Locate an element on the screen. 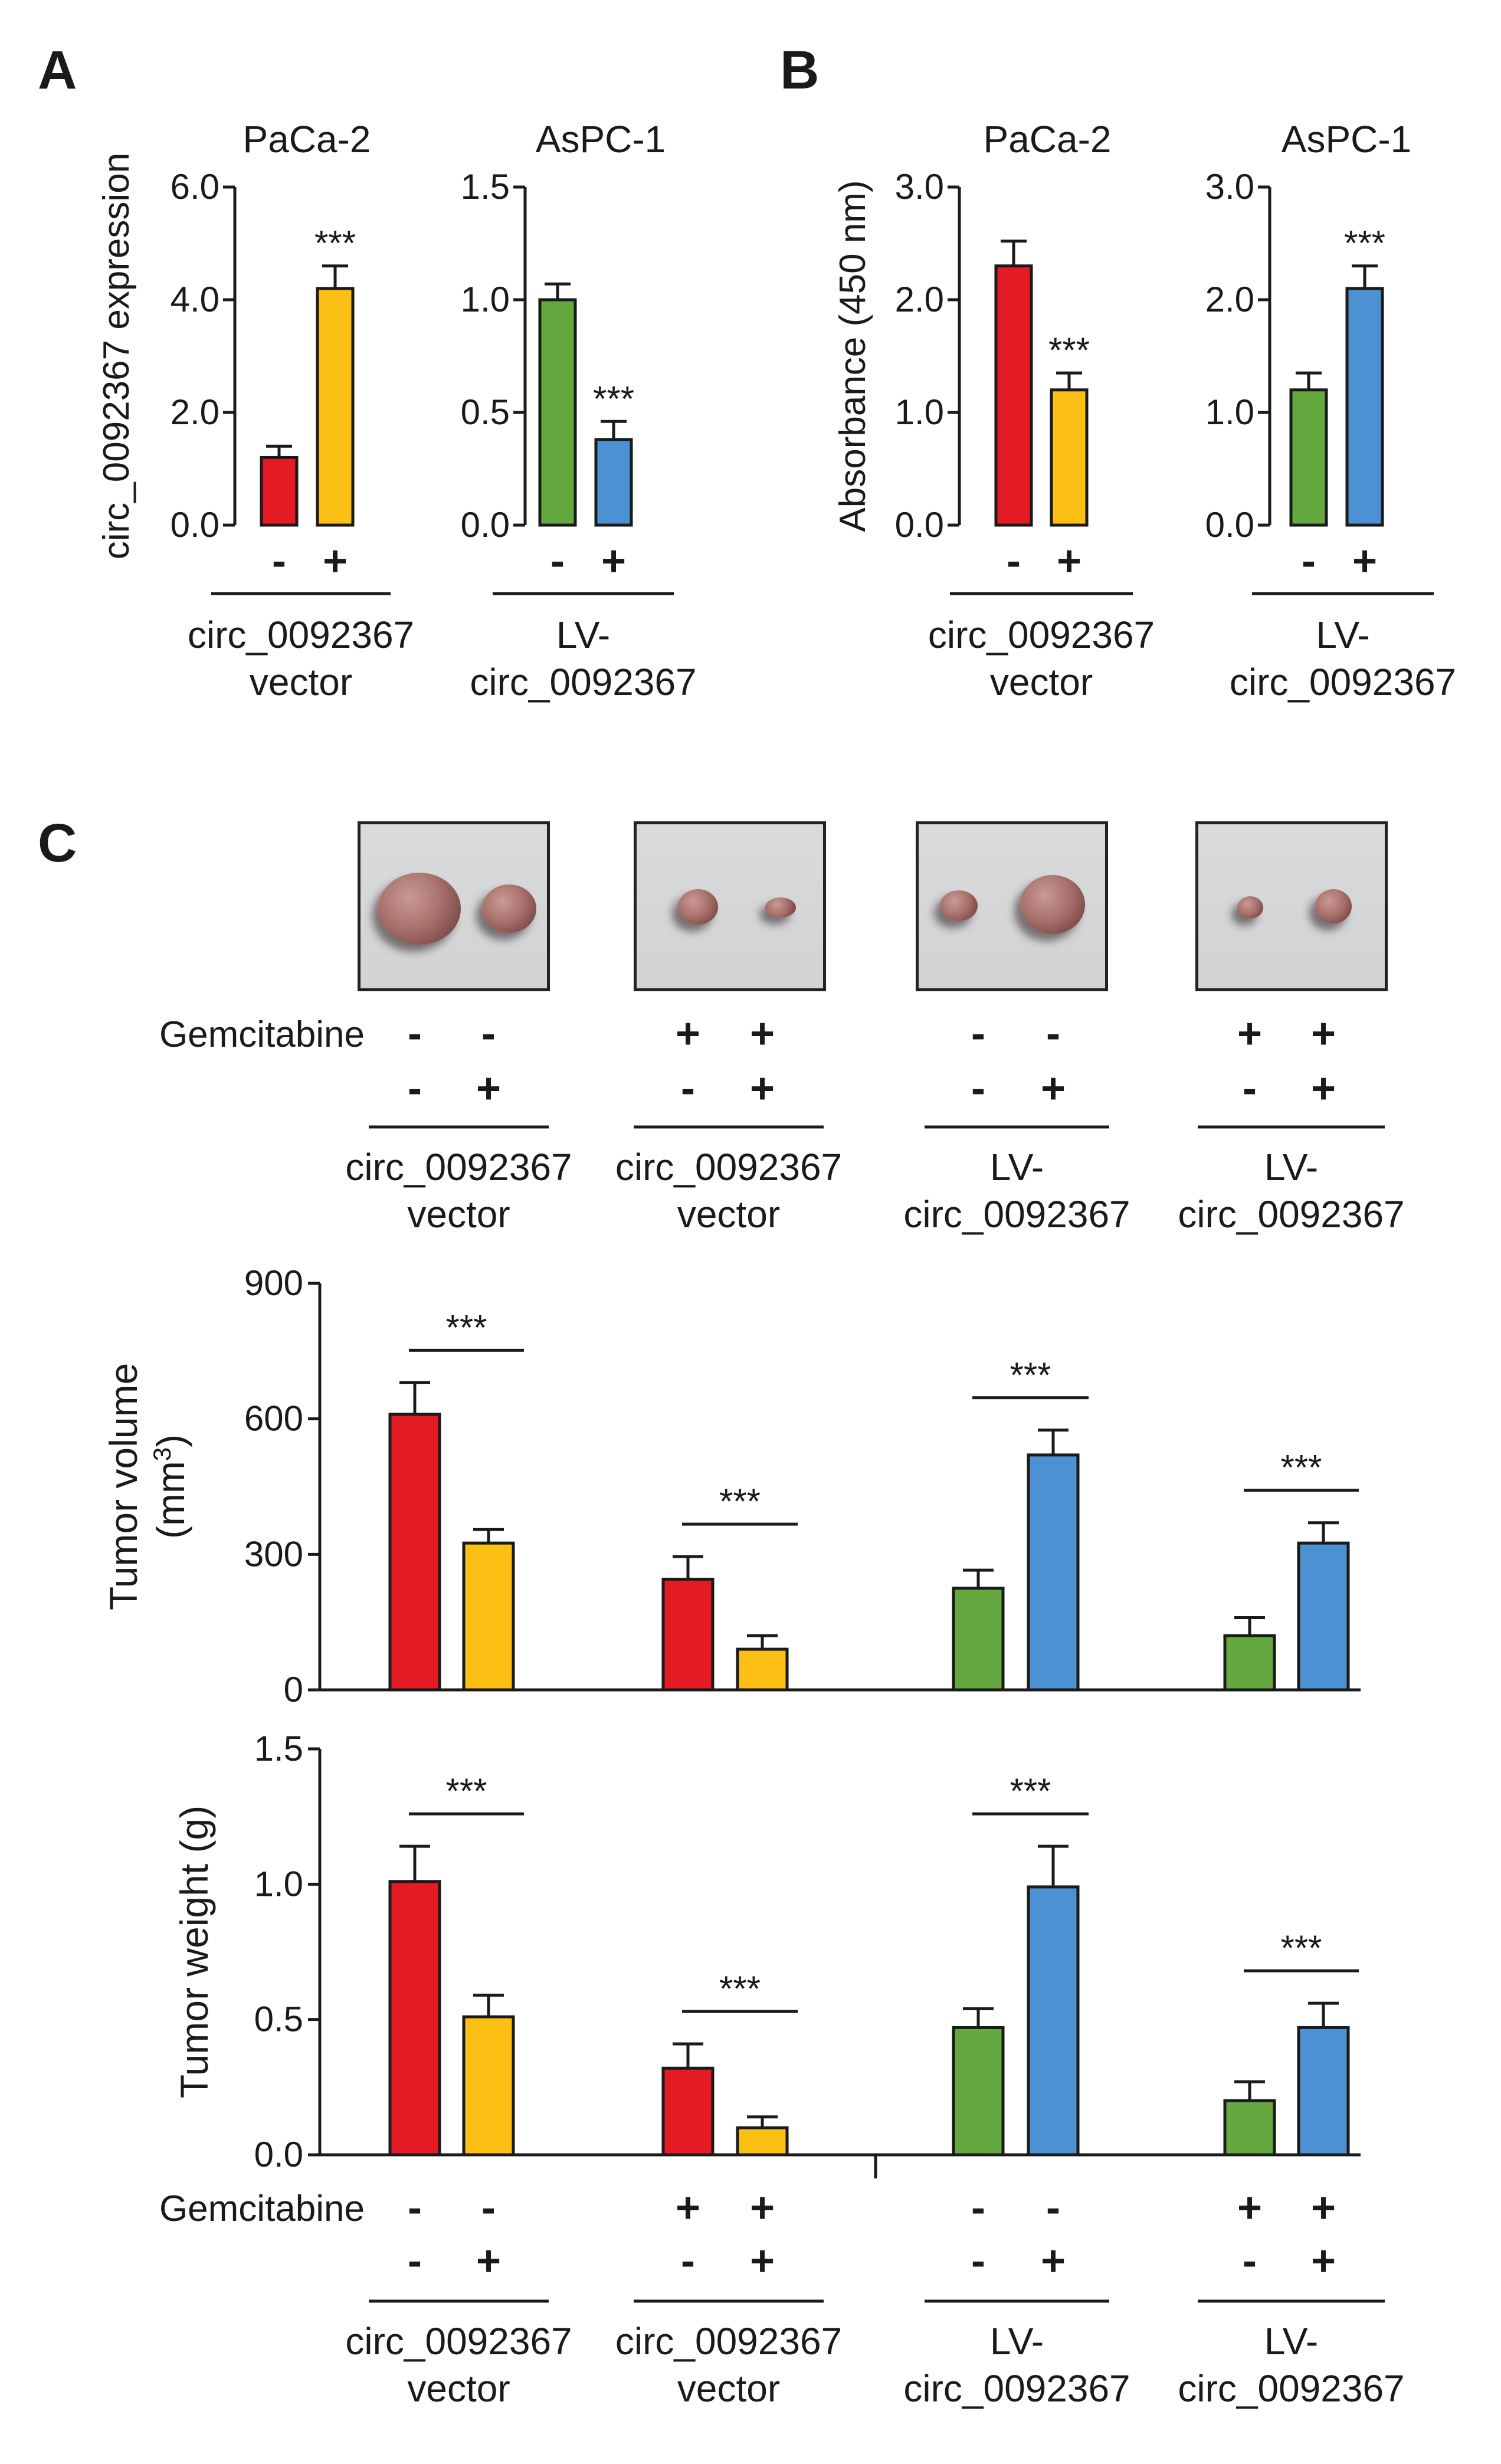 This screenshot has height=2464, width=1501. y-axis-label: Tumor volume is located at coordinates (123, 1486).